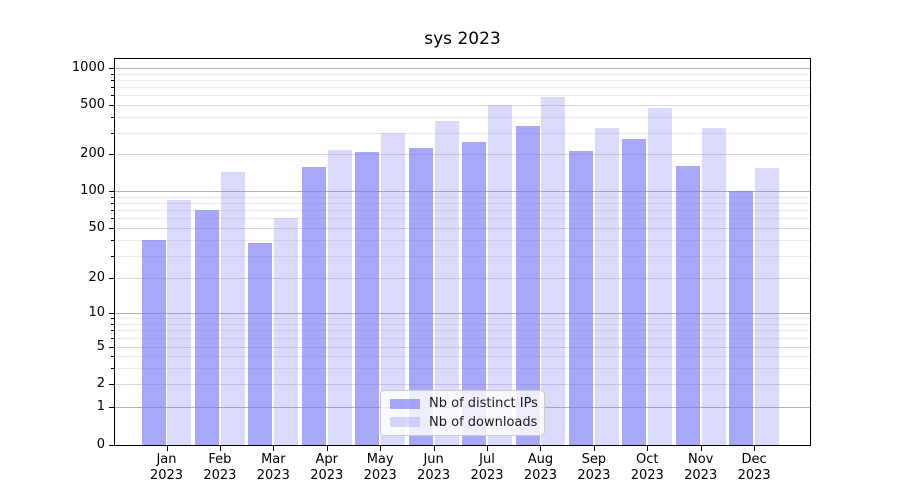  Describe the element at coordinates (488, 448) in the screenshot. I see `x-tick-jul` at that location.